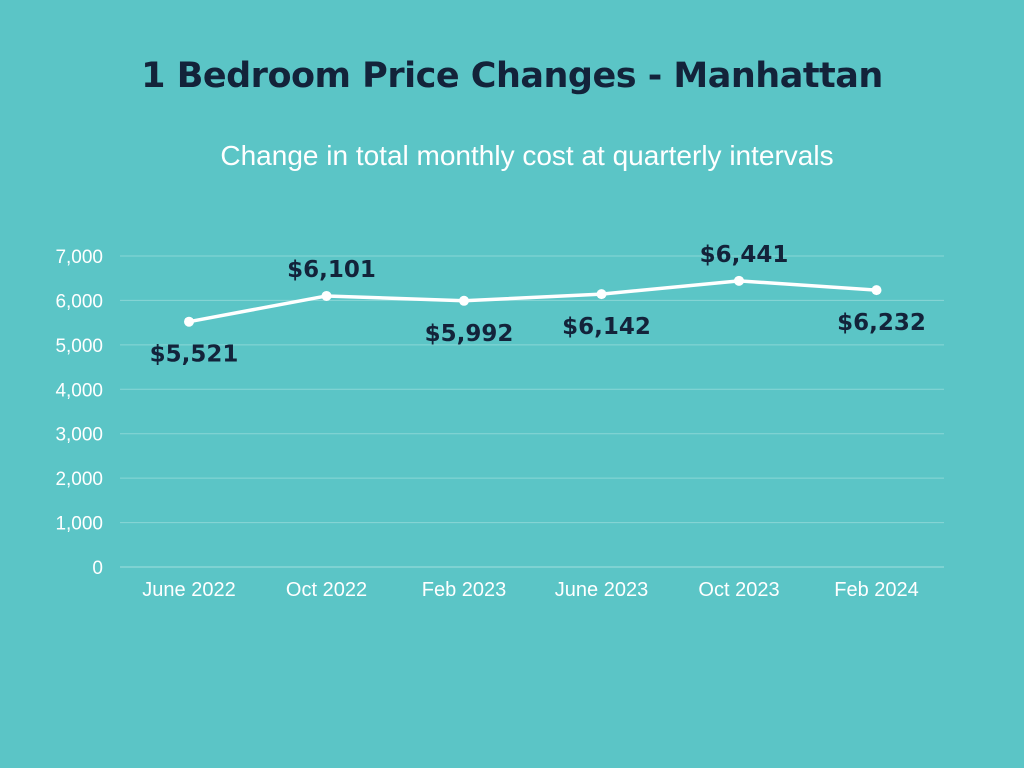  What do you see at coordinates (79, 435) in the screenshot?
I see `y-tick-label: 3,000` at bounding box center [79, 435].